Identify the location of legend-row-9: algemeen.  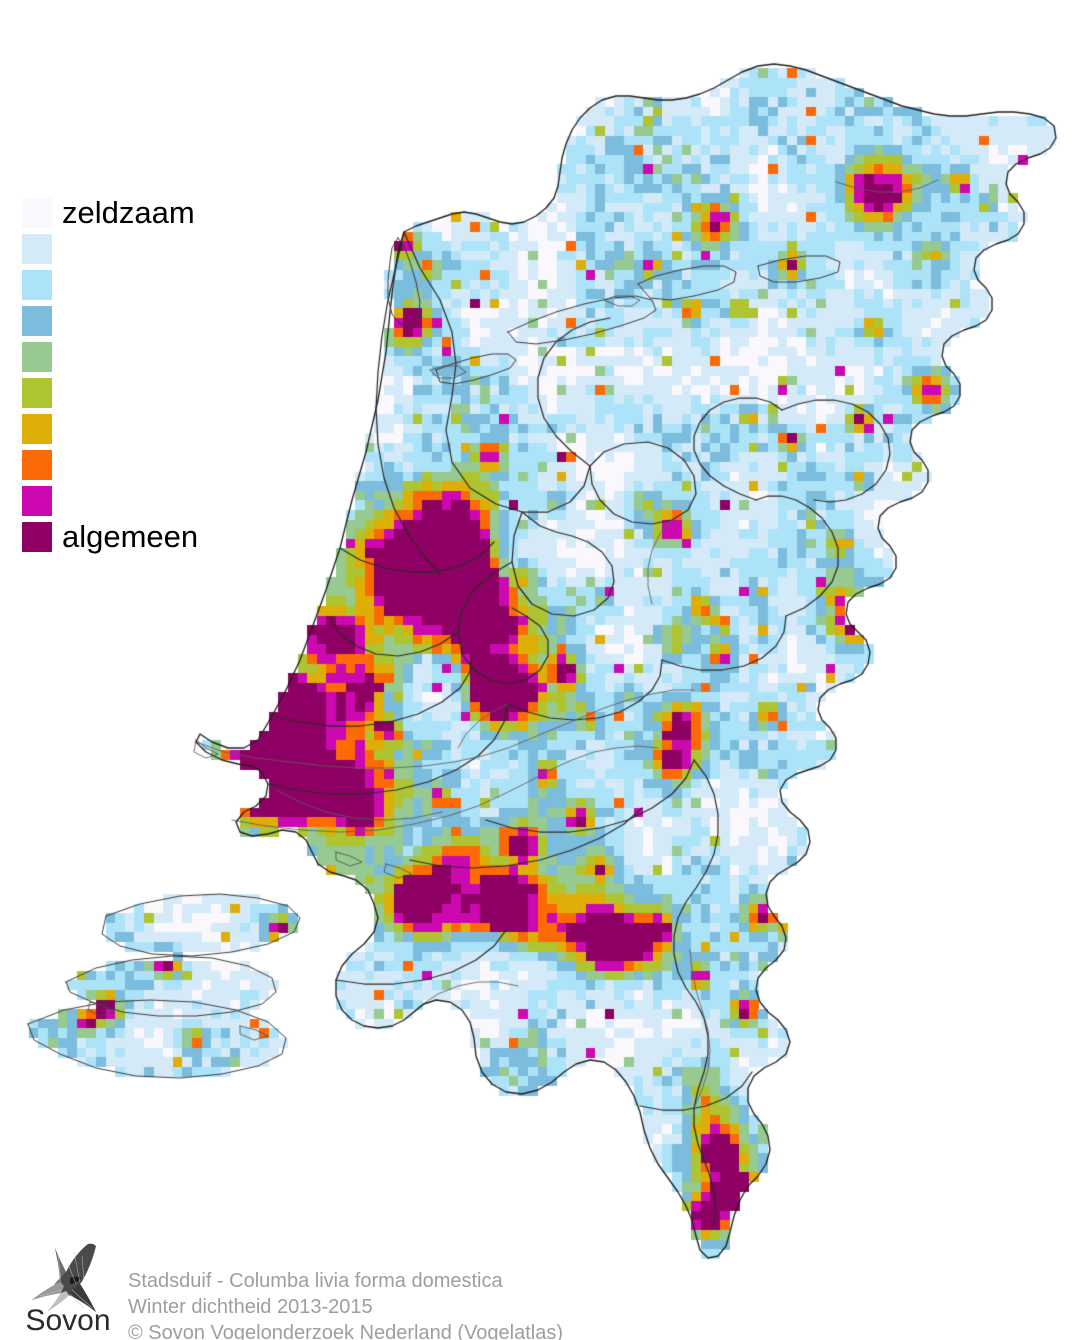
(137, 538).